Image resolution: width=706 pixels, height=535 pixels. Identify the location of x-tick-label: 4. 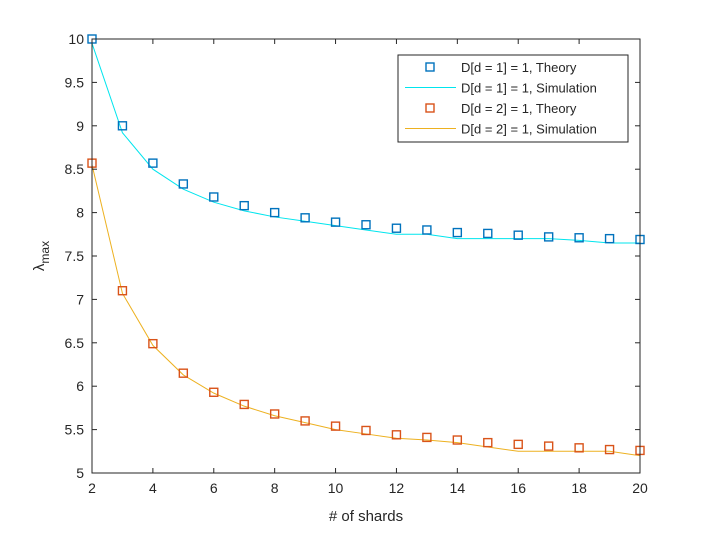
(153, 488).